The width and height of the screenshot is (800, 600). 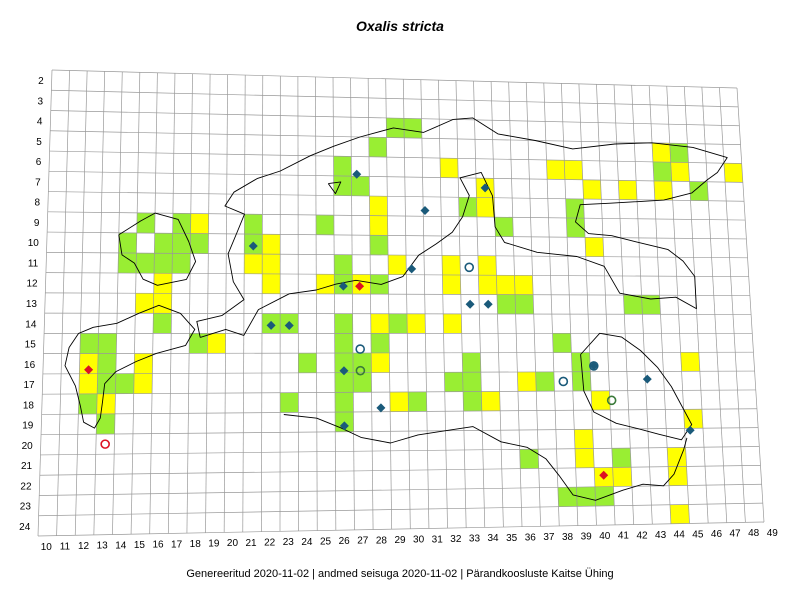 I want to click on x-axis-label: 34, so click(x=494, y=538).